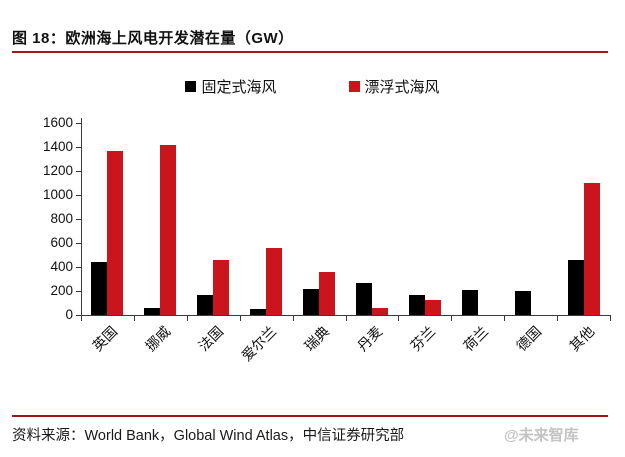  Describe the element at coordinates (57, 146) in the screenshot. I see `y-tick-label: 1400` at that location.